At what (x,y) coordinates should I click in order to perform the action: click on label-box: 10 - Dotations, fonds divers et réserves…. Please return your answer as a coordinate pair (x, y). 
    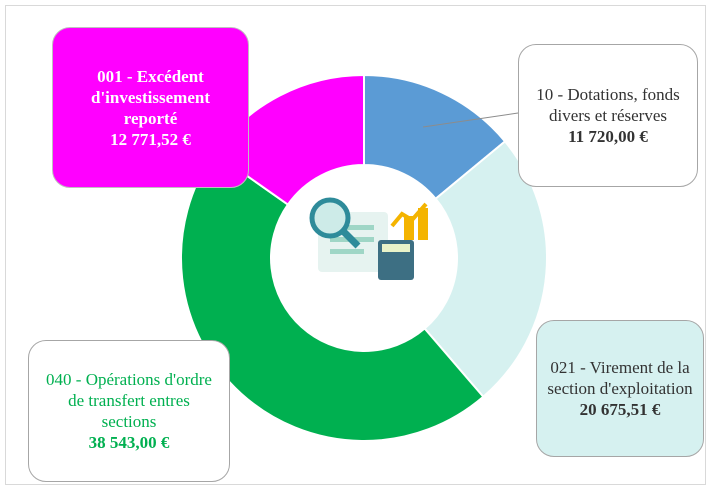
    Looking at the image, I should click on (608, 115).